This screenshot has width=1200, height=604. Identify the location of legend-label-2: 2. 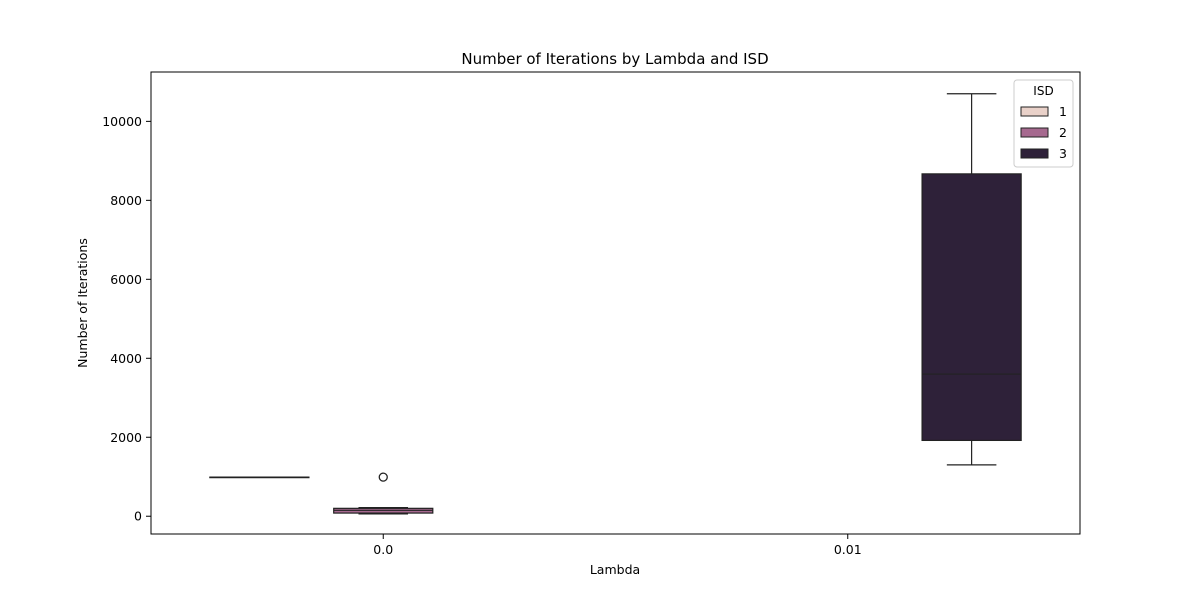
(1063, 132).